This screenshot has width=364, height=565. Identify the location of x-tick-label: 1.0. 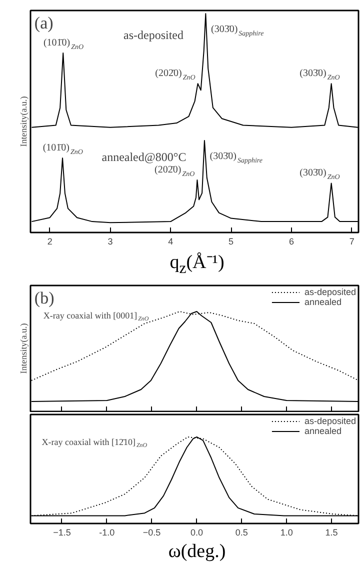
(286, 533).